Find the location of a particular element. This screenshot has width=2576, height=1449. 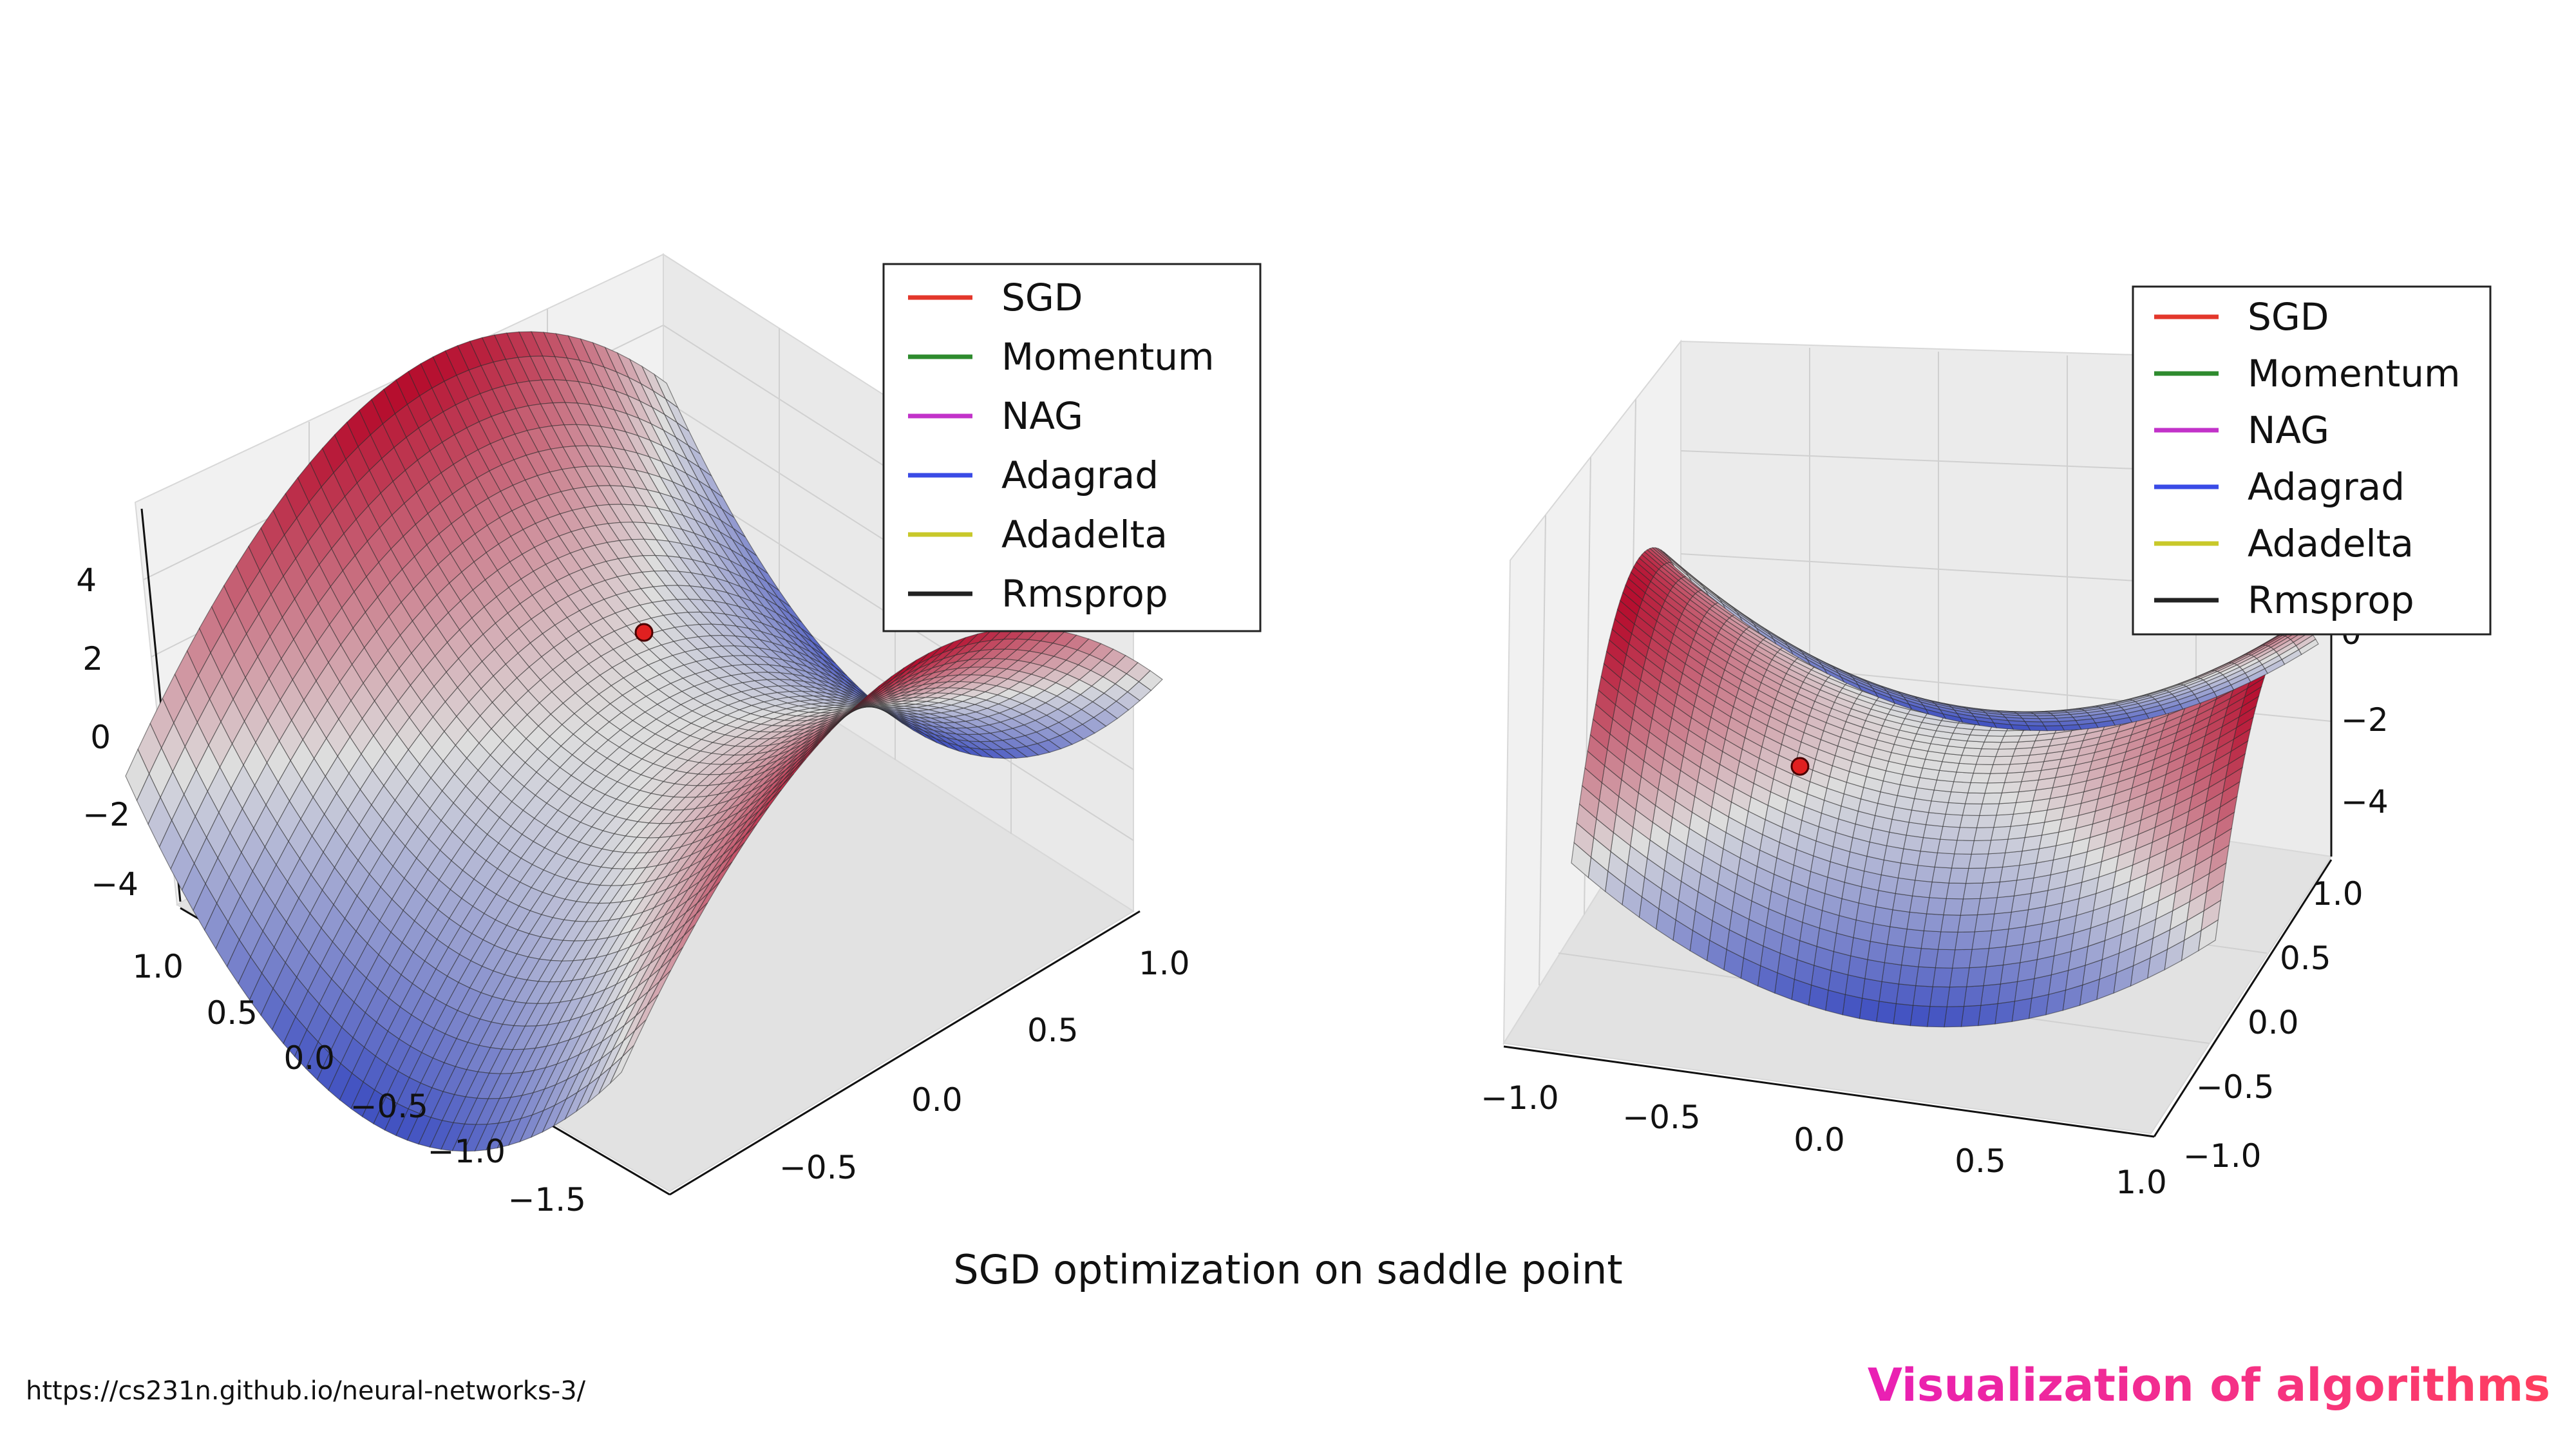

left-z-tick: 0 is located at coordinates (100, 738).